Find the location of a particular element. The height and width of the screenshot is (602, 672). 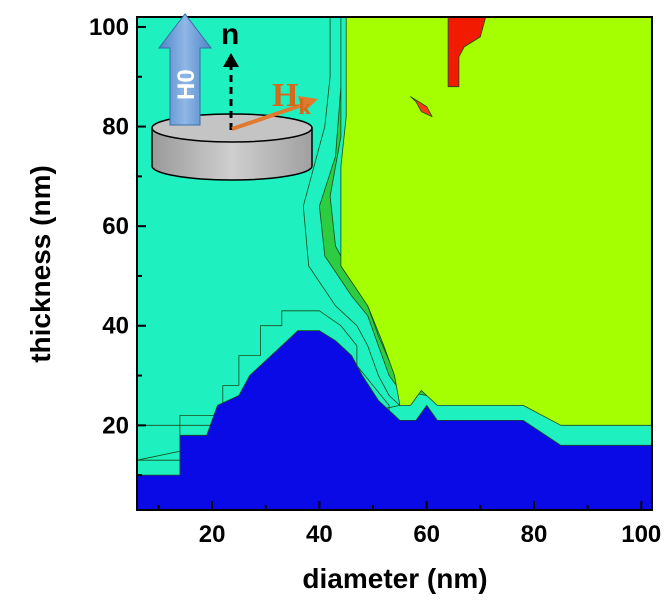

anisotropy-label: Hk is located at coordinates (291, 98).